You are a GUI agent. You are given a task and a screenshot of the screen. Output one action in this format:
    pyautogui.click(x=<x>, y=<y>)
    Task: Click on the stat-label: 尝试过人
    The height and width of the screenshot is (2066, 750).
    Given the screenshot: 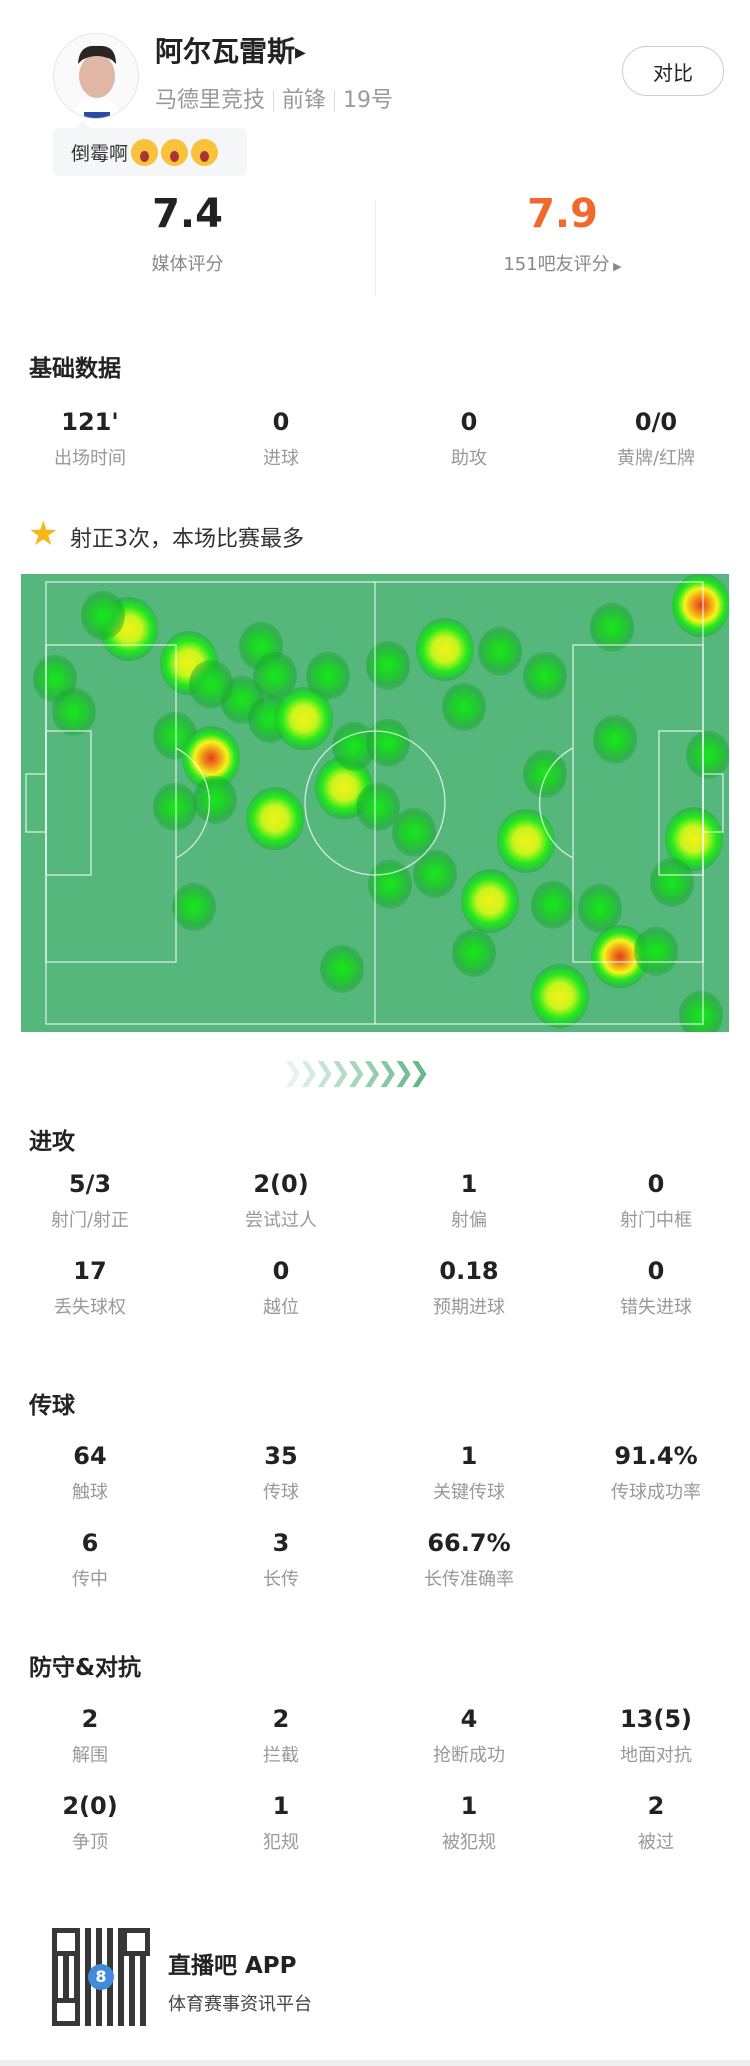 What is the action you would take?
    pyautogui.click(x=281, y=1220)
    